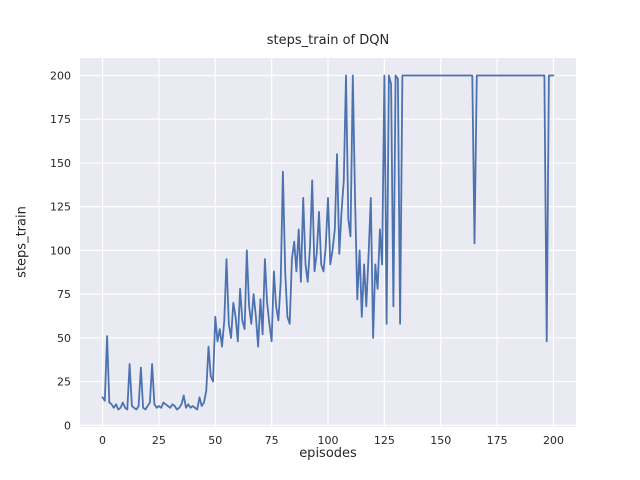  I want to click on y-axis-label: steps_train, so click(22, 242).